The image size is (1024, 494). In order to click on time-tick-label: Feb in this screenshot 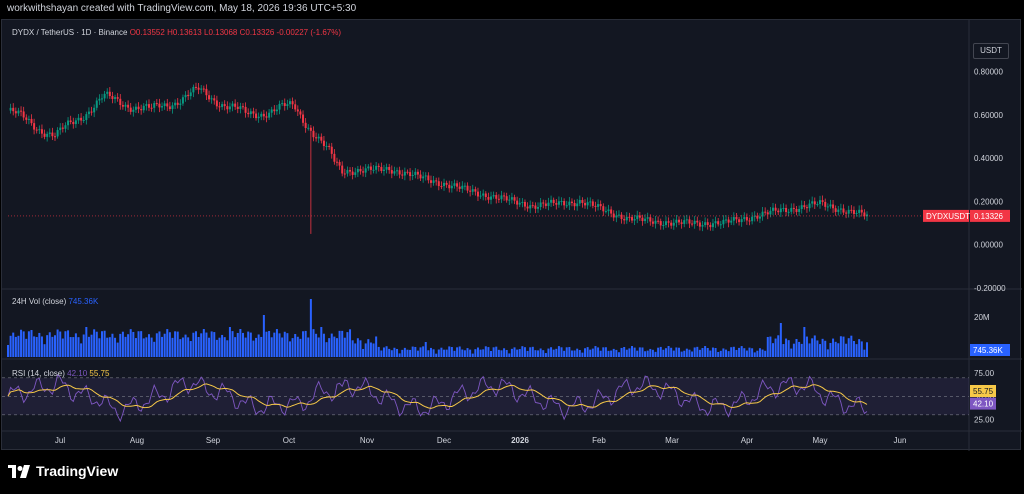, I will do `click(599, 440)`.